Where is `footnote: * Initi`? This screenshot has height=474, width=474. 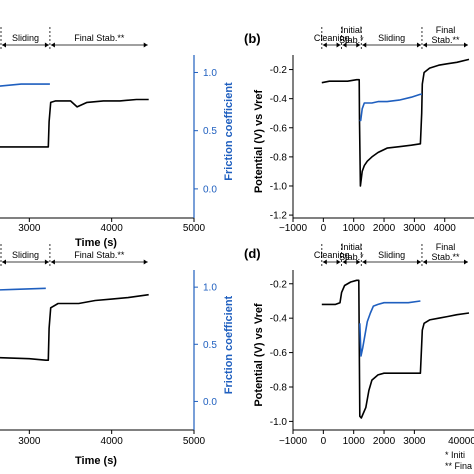
footnote: * Initi is located at coordinates (455, 455).